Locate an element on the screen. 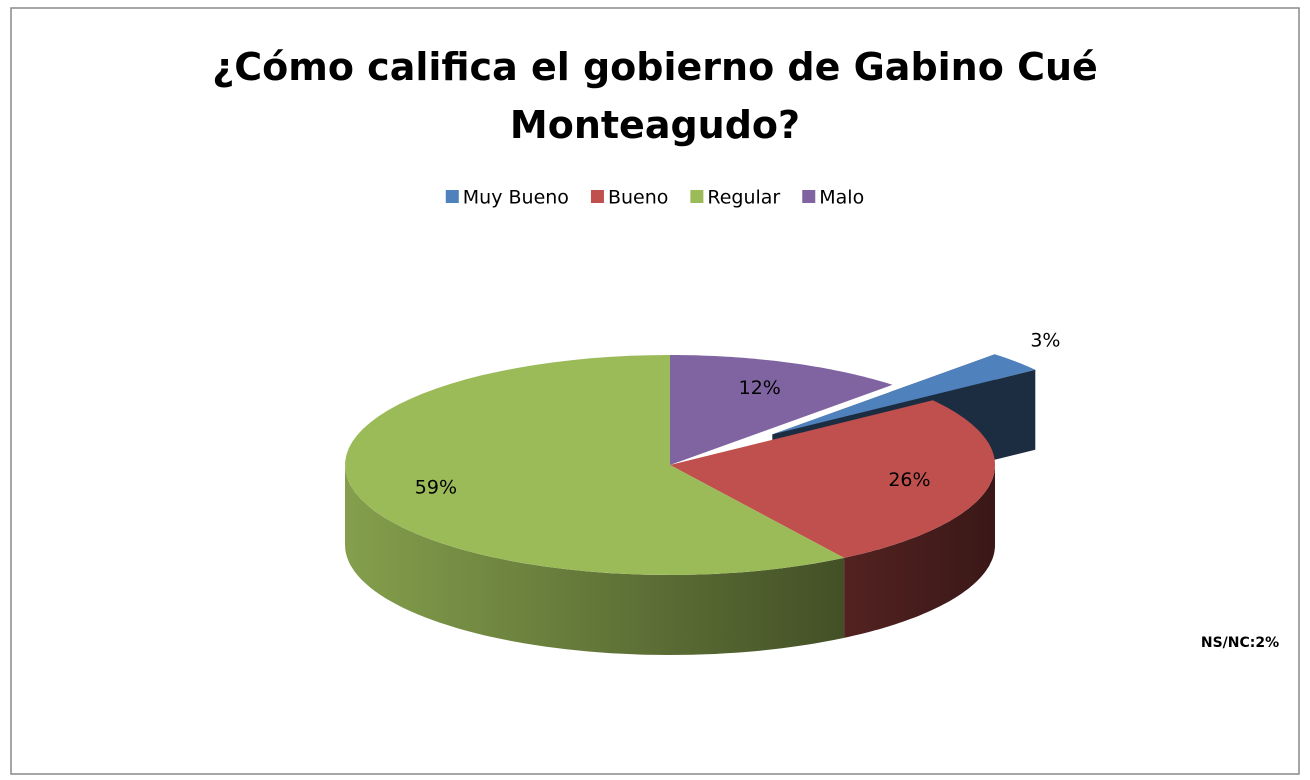 The height and width of the screenshot is (780, 1310). data-label: 26% is located at coordinates (909, 480).